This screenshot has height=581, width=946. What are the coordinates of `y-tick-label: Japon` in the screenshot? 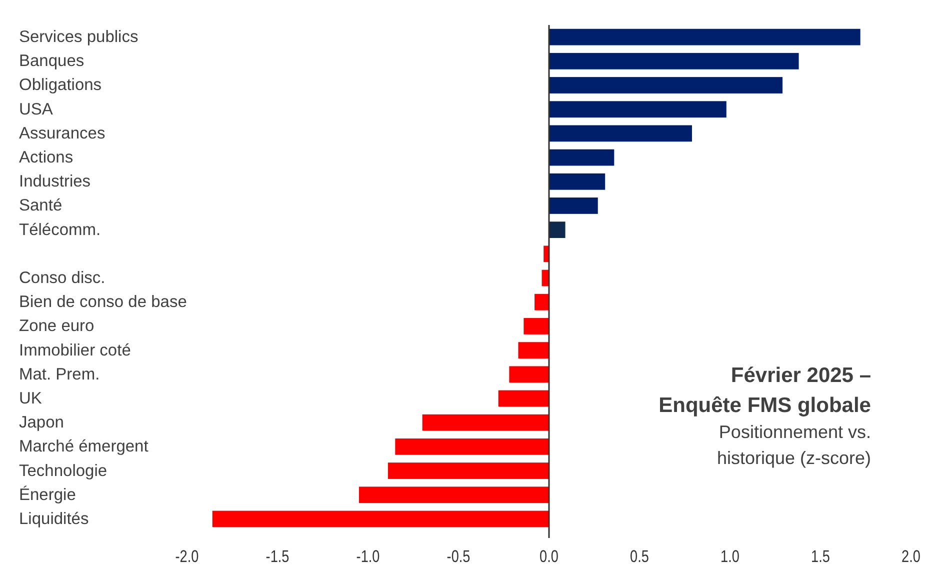 It's located at (41, 423).